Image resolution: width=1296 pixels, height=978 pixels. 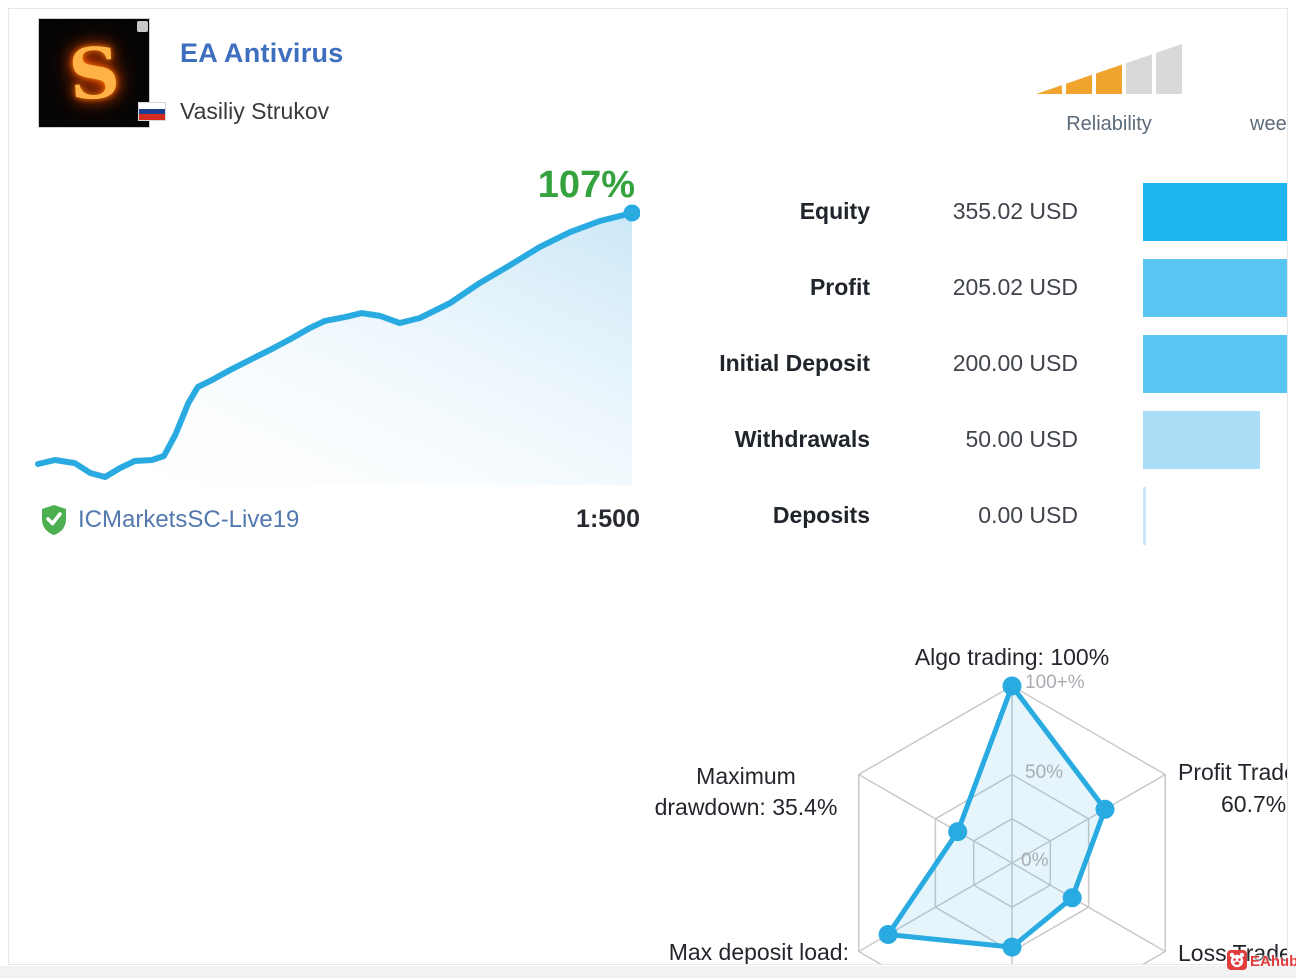 I want to click on stat-label-deposits: Deposits, so click(x=821, y=515).